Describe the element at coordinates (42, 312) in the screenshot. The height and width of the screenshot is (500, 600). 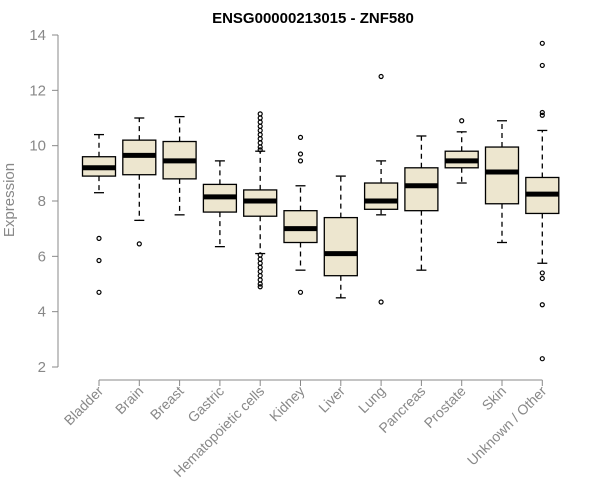
I see `y-tick-label: 4` at that location.